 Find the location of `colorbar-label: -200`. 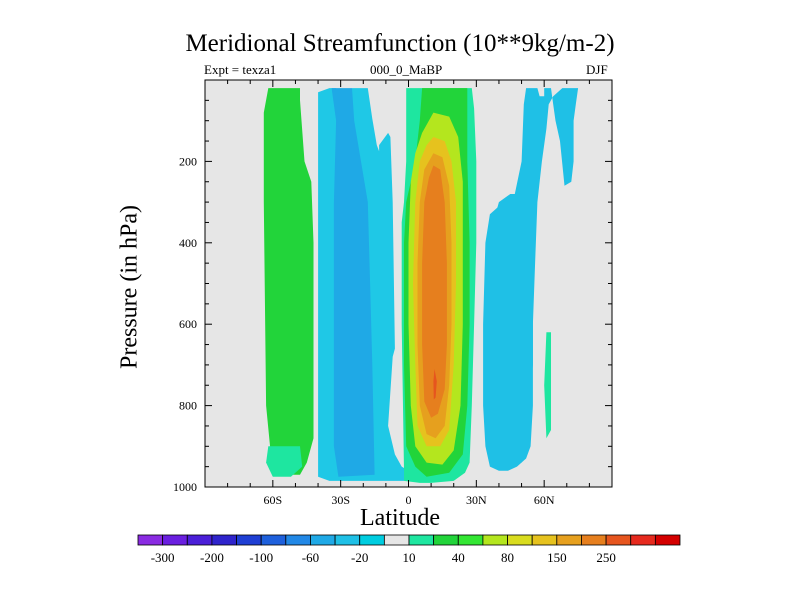

colorbar-label: -200 is located at coordinates (212, 557).